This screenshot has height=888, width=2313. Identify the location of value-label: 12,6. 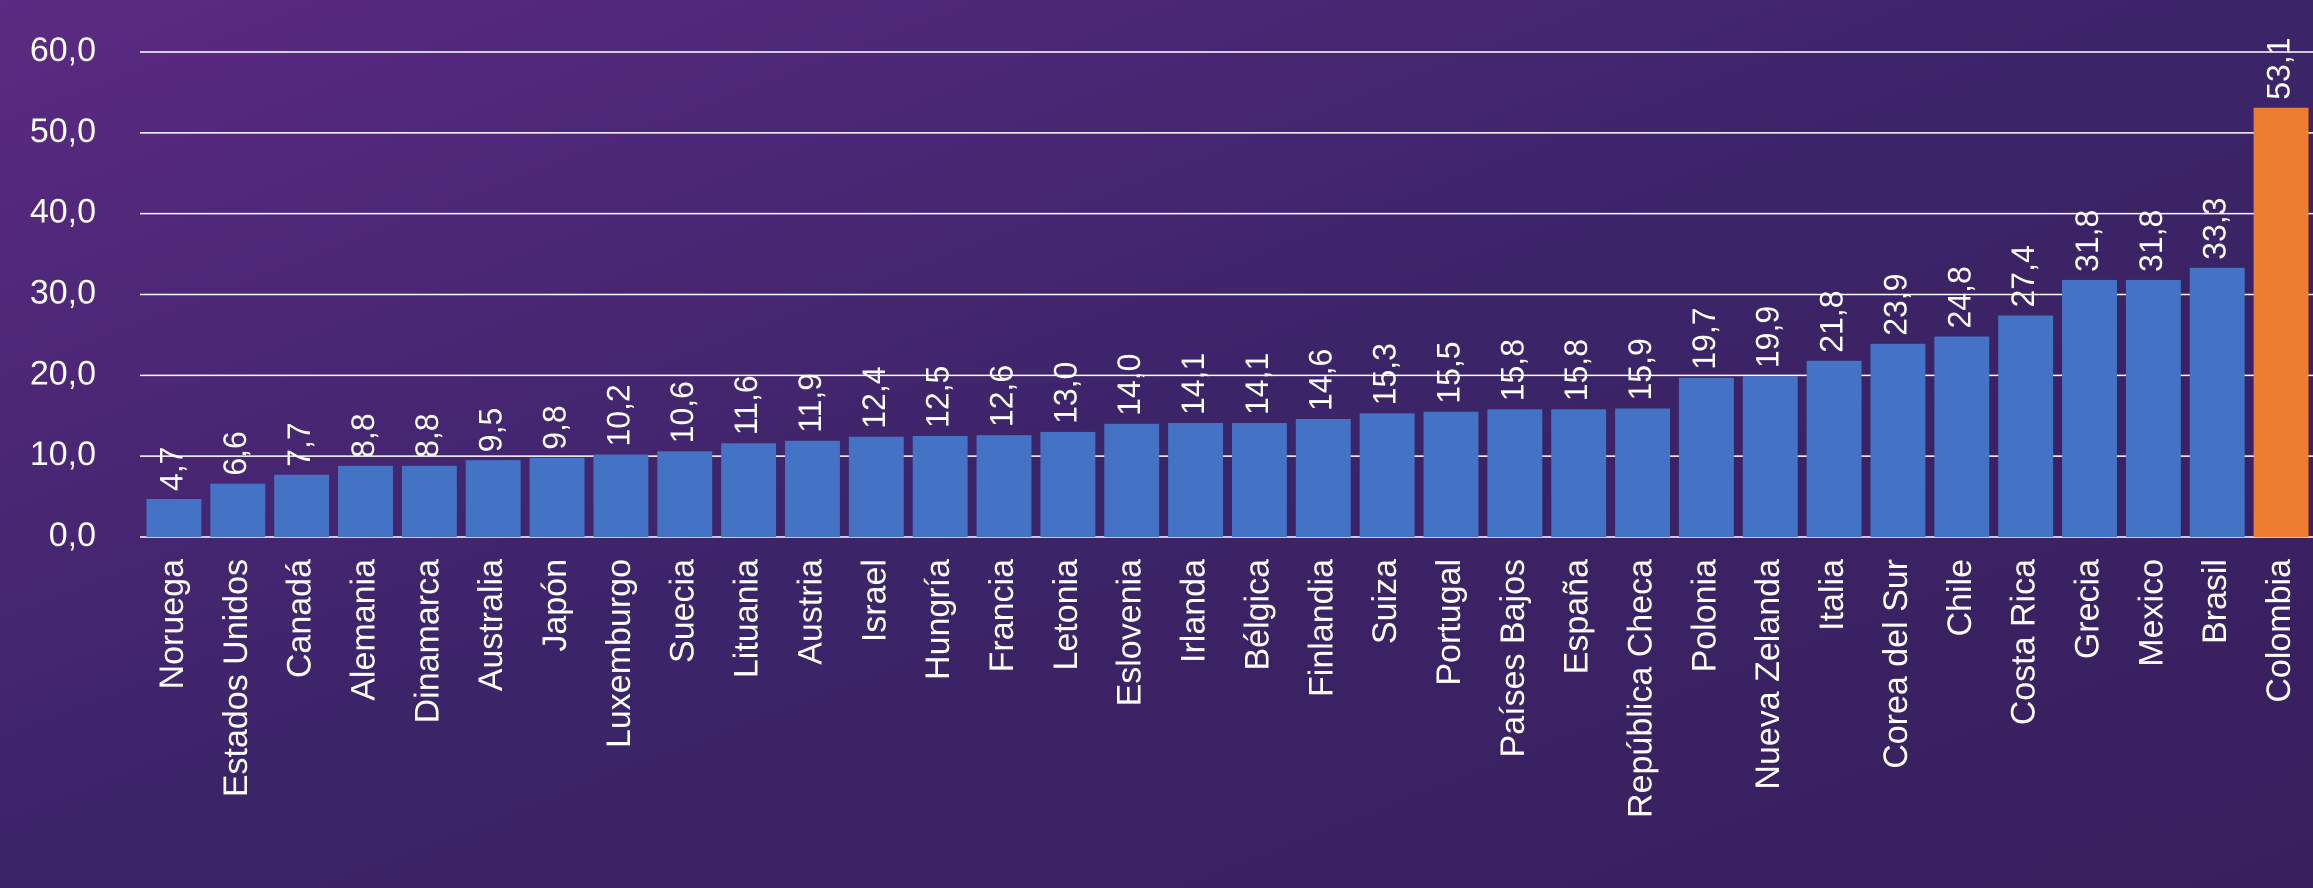
(1001, 396).